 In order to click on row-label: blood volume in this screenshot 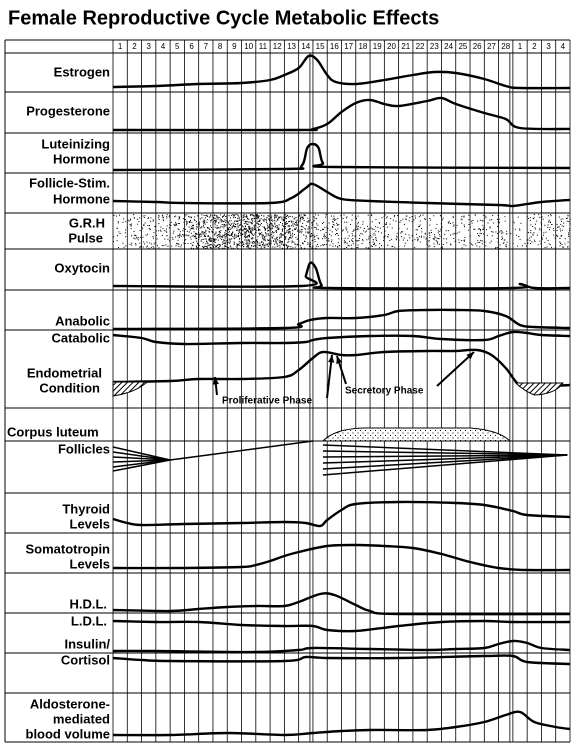, I will do `click(68, 733)`.